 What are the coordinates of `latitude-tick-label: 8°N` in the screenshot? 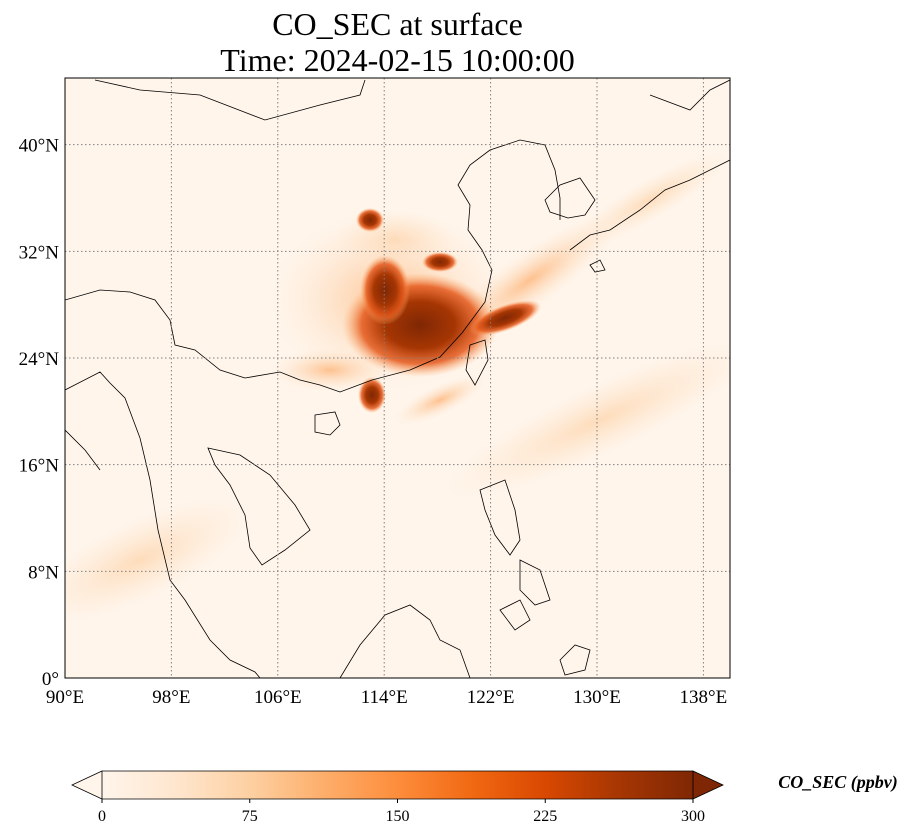 It's located at (43, 572).